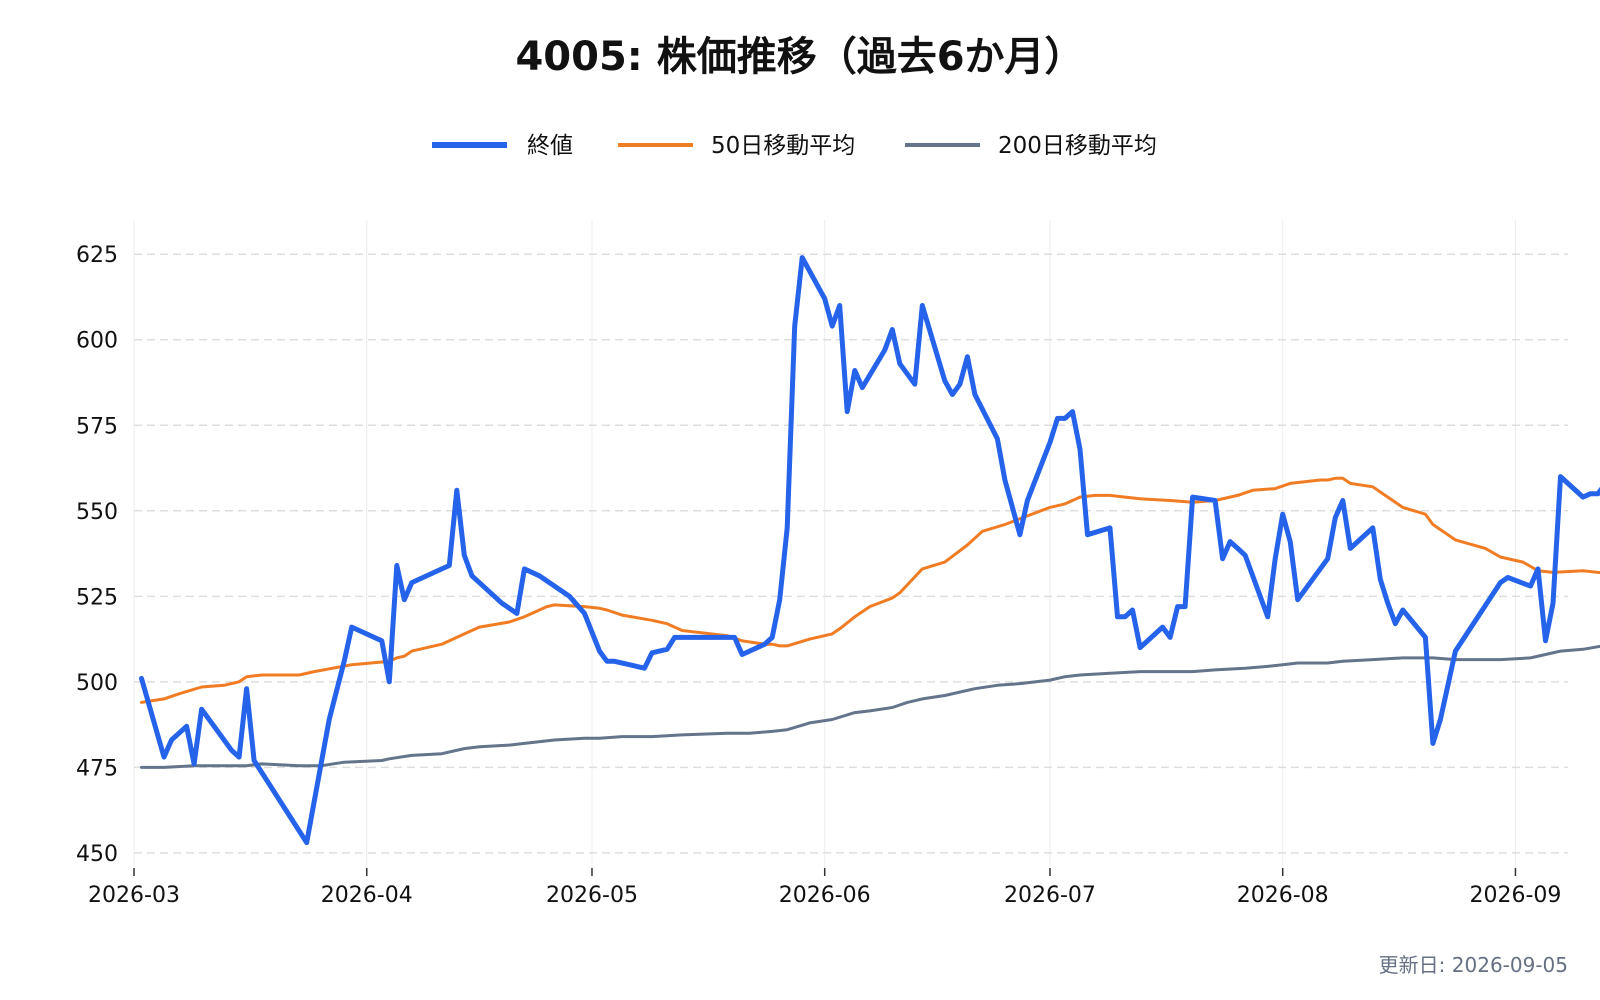  I want to click on legend-label-closing-price: 終値, so click(550, 146).